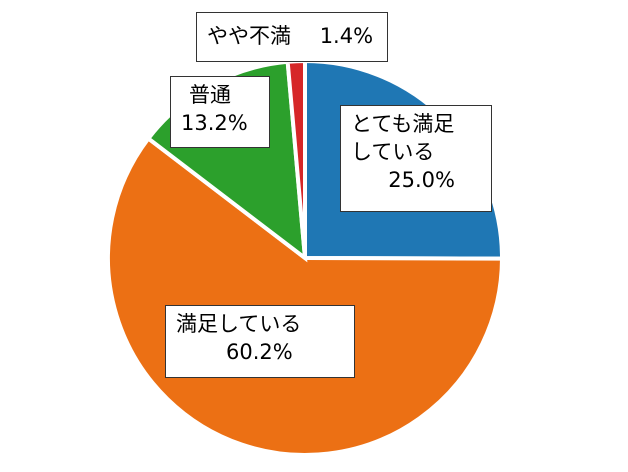 The image size is (628, 472). Describe the element at coordinates (214, 123) in the screenshot. I see `value-label: 13.2%` at that location.